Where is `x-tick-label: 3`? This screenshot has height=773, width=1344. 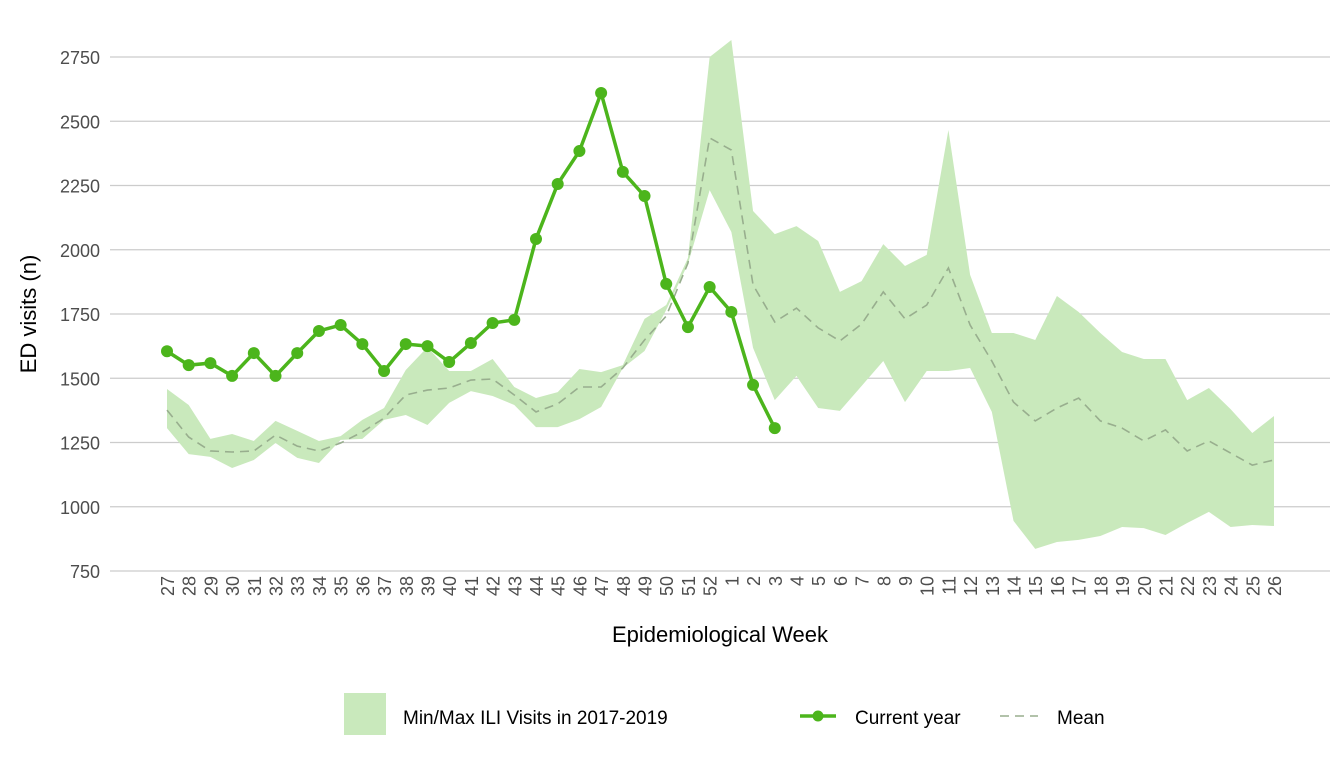
x-tick-label: 3 is located at coordinates (776, 581).